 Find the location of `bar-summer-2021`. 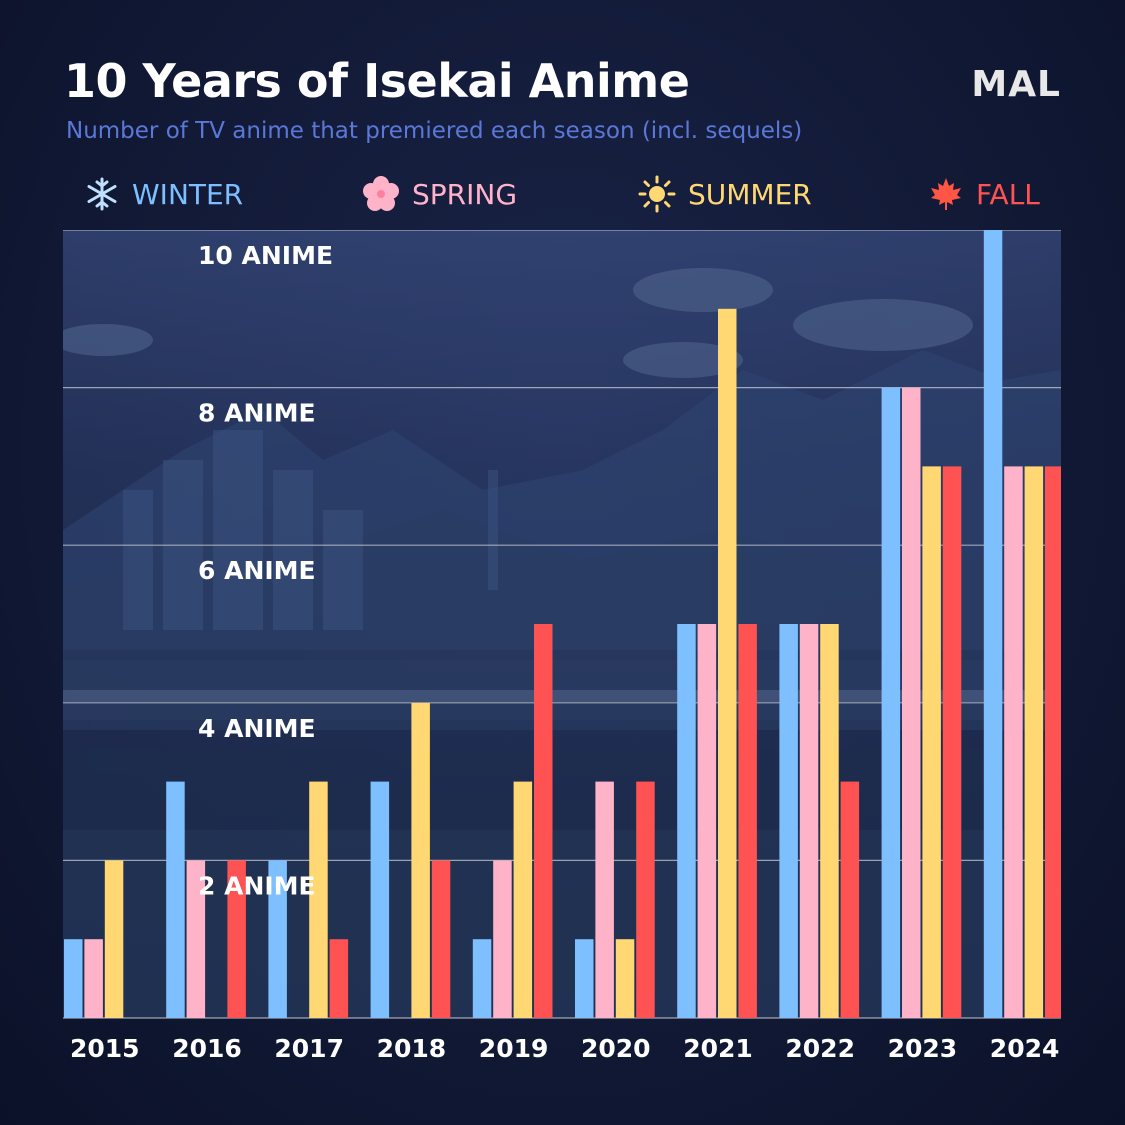

bar-summer-2021 is located at coordinates (727, 663).